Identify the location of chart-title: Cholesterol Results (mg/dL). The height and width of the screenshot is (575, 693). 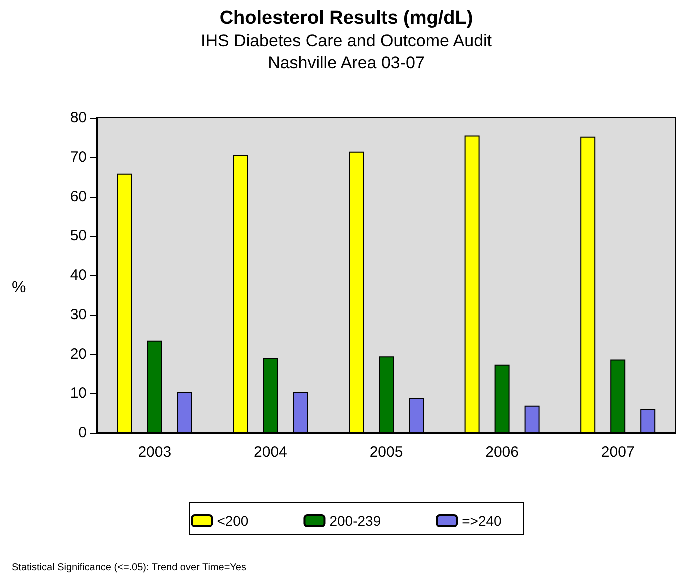
(347, 18).